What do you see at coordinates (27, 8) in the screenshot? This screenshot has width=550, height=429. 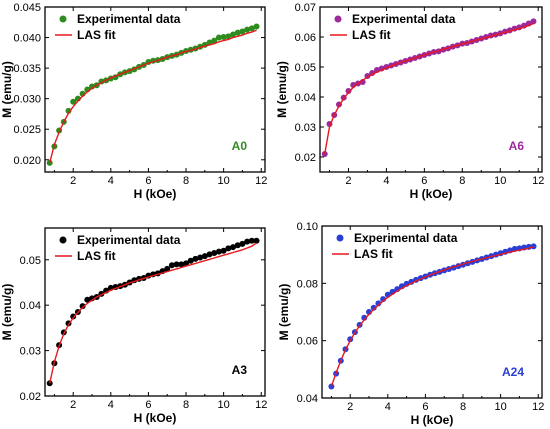 I see `y-tick-label: 0.045` at bounding box center [27, 8].